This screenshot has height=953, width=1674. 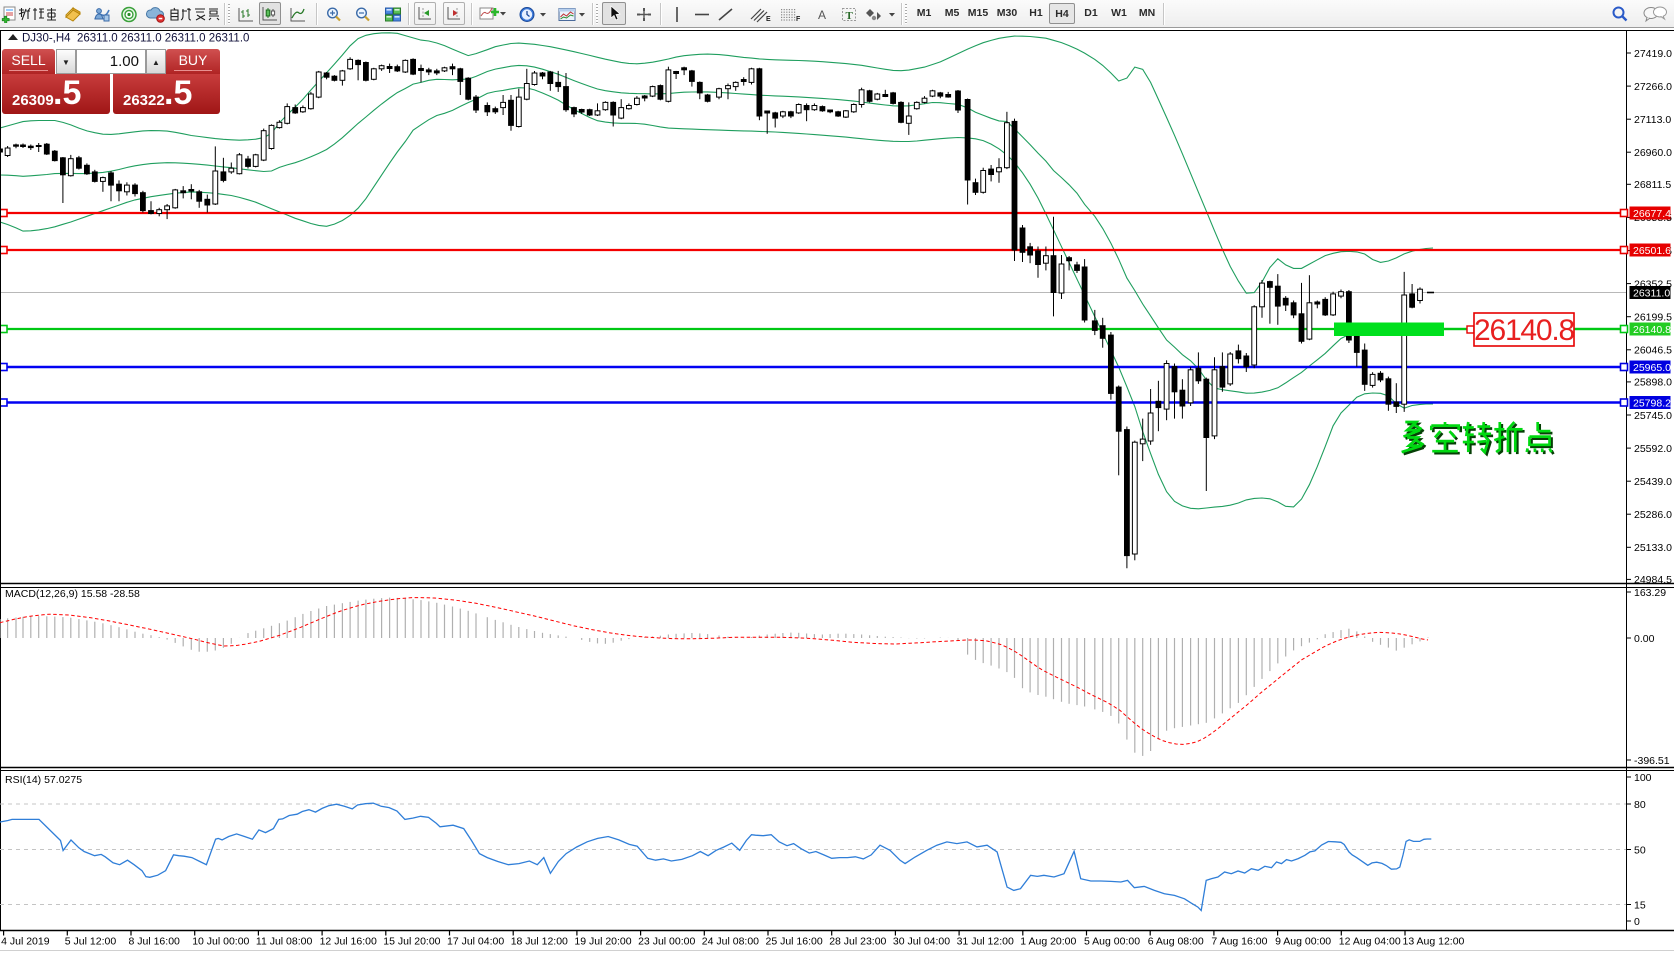 What do you see at coordinates (1652, 120) in the screenshot?
I see `svg-text: 27113.0` at bounding box center [1652, 120].